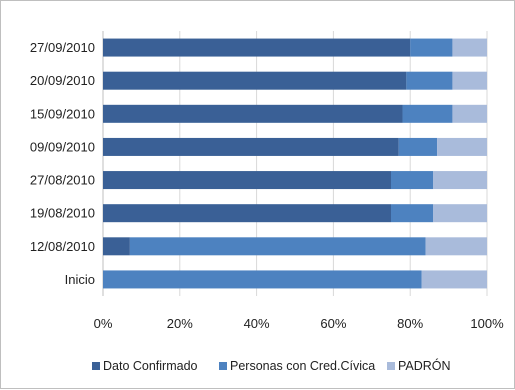 The height and width of the screenshot is (390, 515). What do you see at coordinates (62, 80) in the screenshot?
I see `category-label: 20/09/2010` at bounding box center [62, 80].